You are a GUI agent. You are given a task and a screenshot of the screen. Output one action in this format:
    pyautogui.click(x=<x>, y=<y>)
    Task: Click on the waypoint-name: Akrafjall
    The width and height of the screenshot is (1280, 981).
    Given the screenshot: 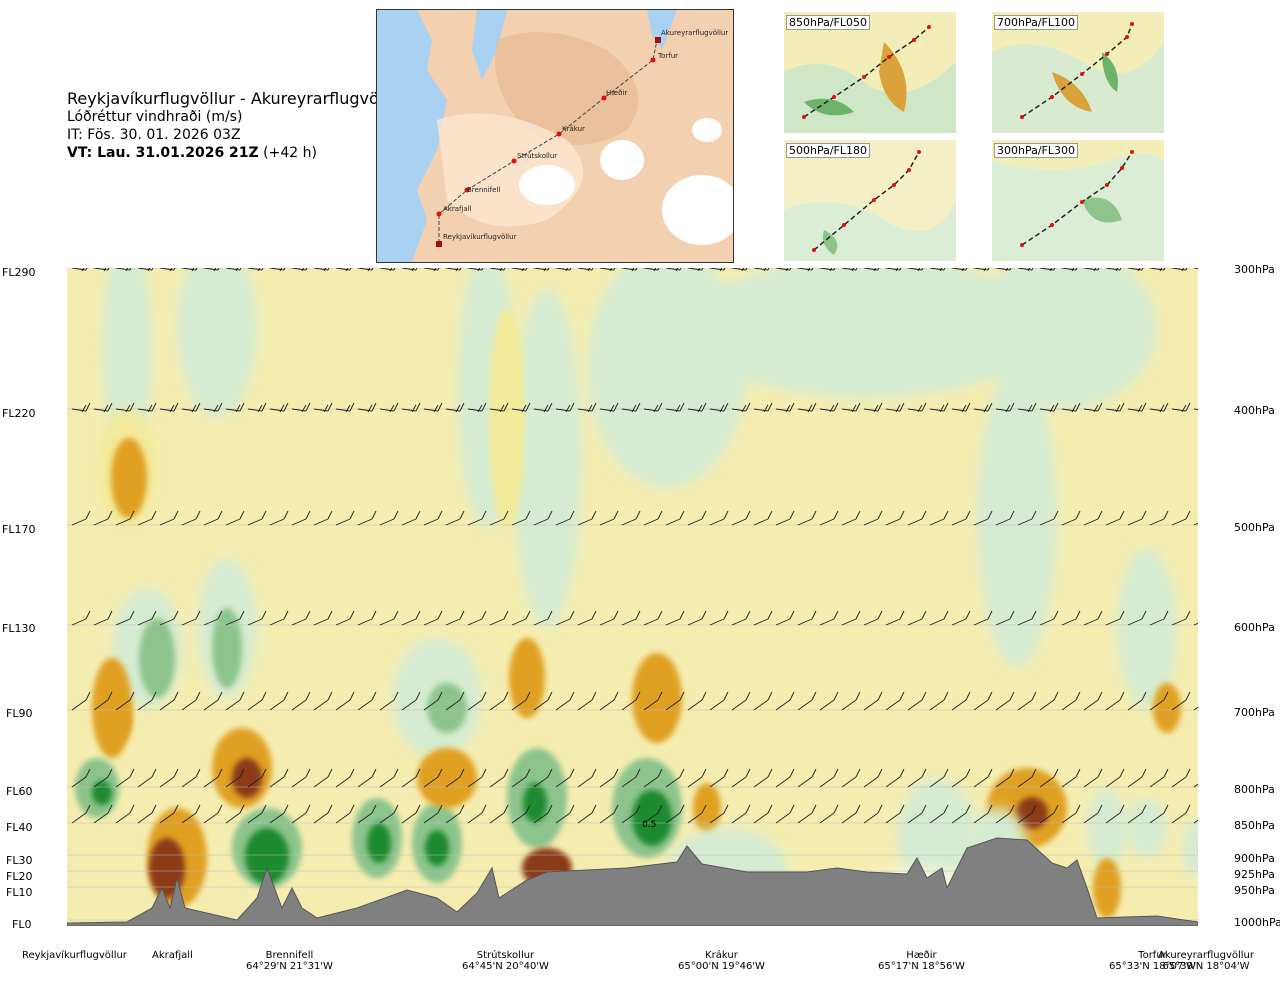 What is the action you would take?
    pyautogui.click(x=172, y=955)
    